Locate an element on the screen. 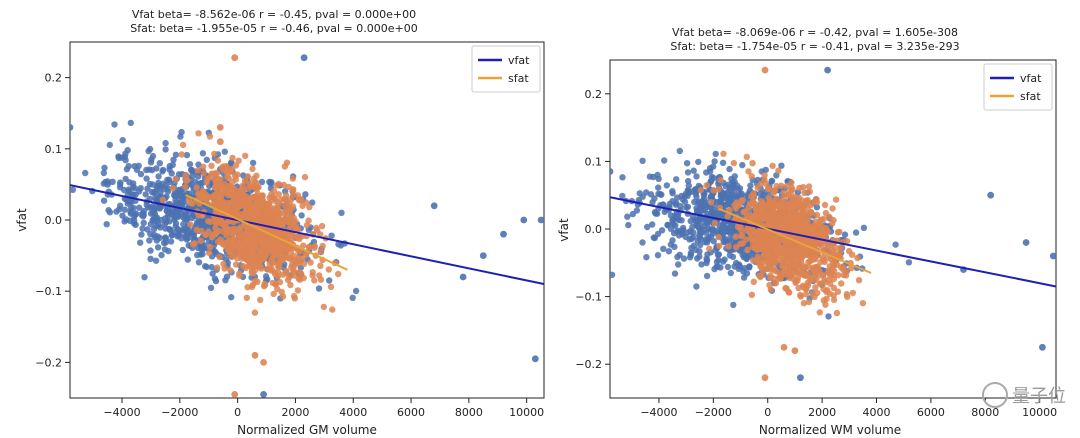 The height and width of the screenshot is (438, 1080). regression-lines is located at coordinates (307, 235).